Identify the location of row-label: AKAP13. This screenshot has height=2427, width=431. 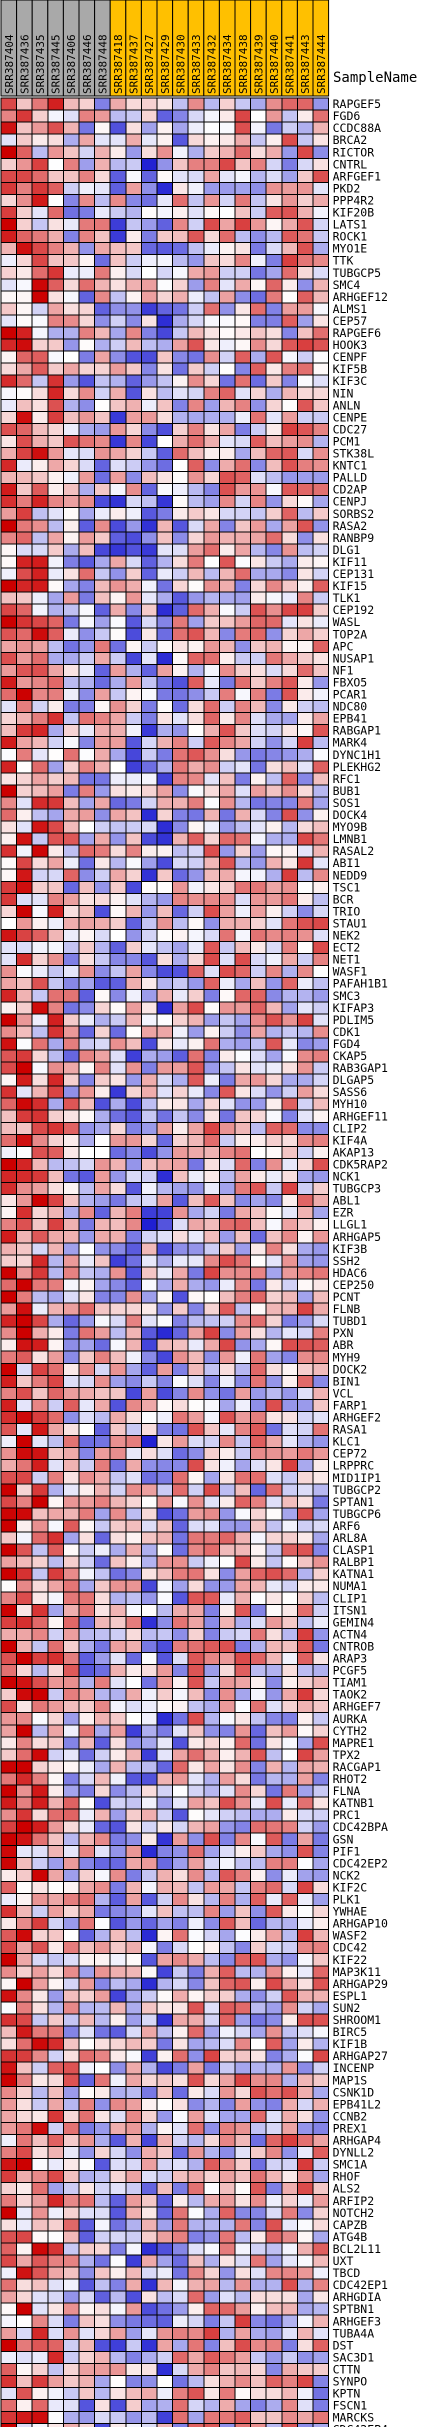
(354, 1152).